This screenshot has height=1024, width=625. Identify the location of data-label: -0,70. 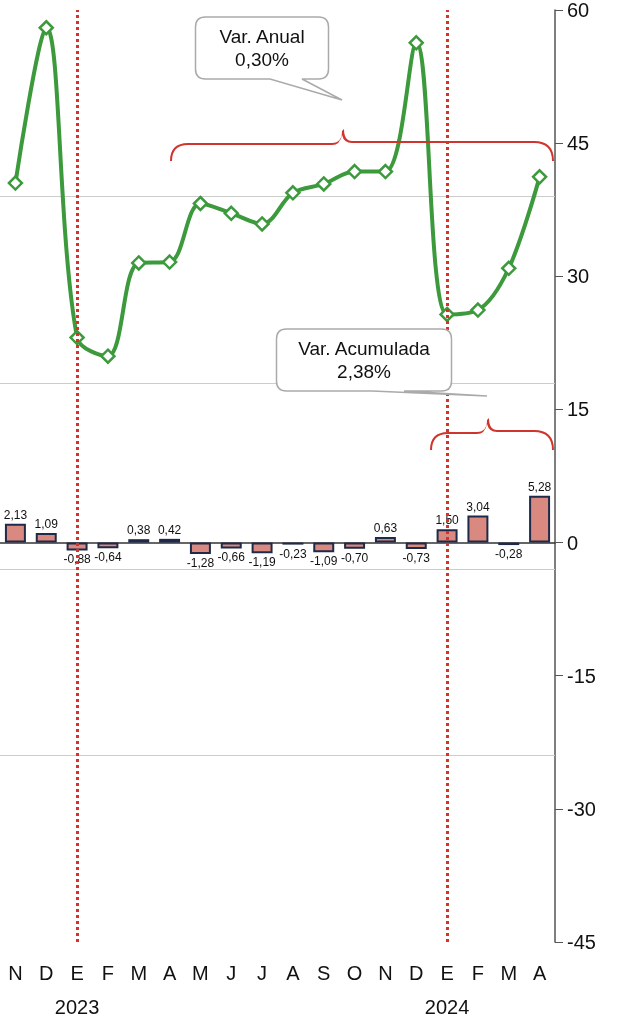
(354, 557).